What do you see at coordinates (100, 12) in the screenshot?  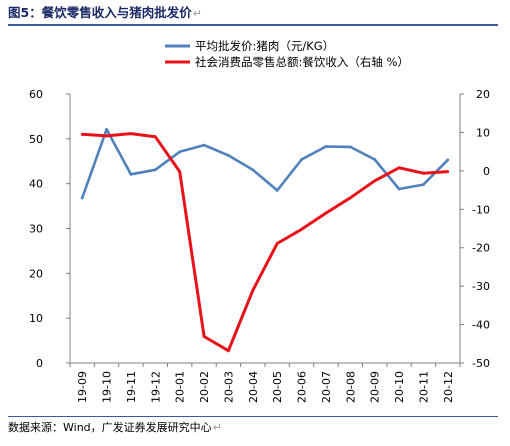 I see `figure-title-text: 图5：餐饮零售收入与猪肉批发价` at bounding box center [100, 12].